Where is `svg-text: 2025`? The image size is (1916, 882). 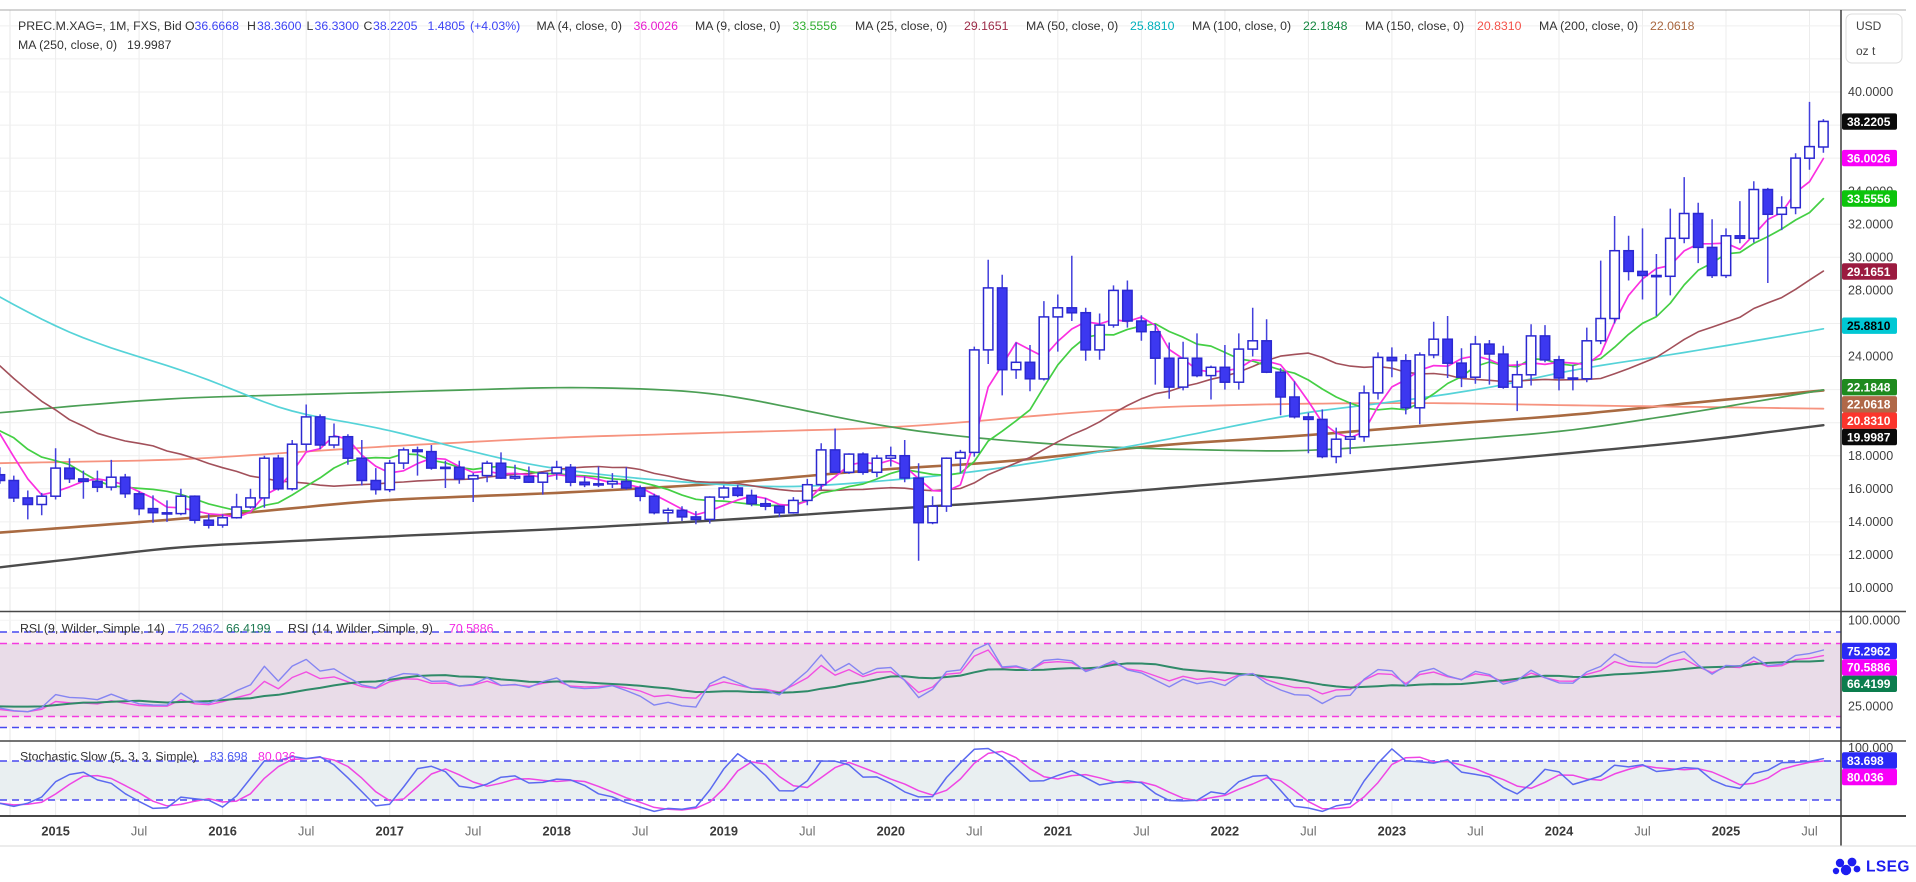 svg-text: 2025 is located at coordinates (1726, 831).